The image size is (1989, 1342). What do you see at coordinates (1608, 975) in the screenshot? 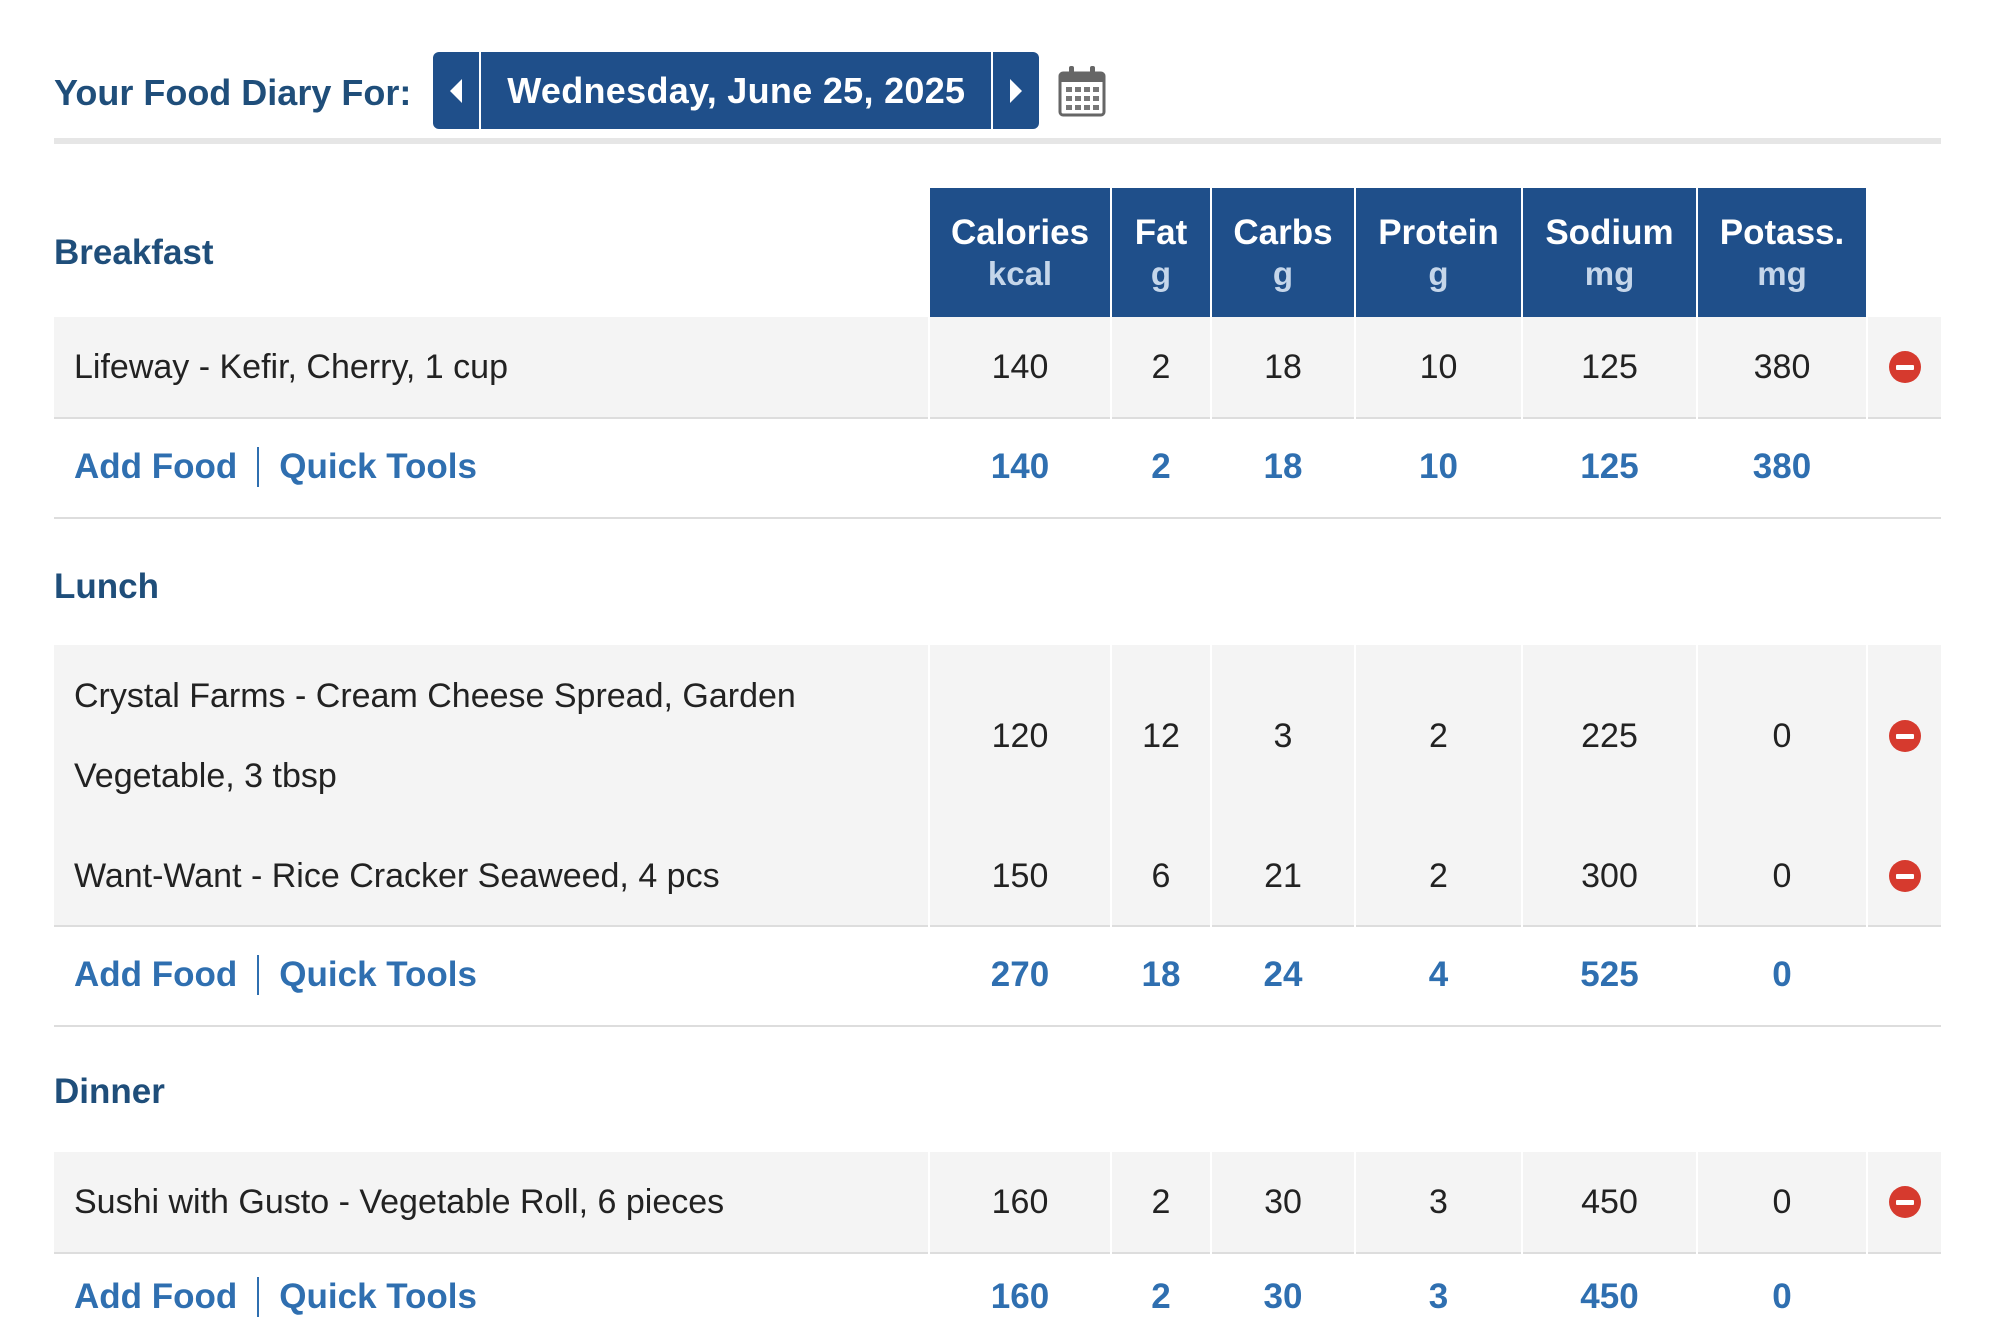
I see `total-sodium: 525` at bounding box center [1608, 975].